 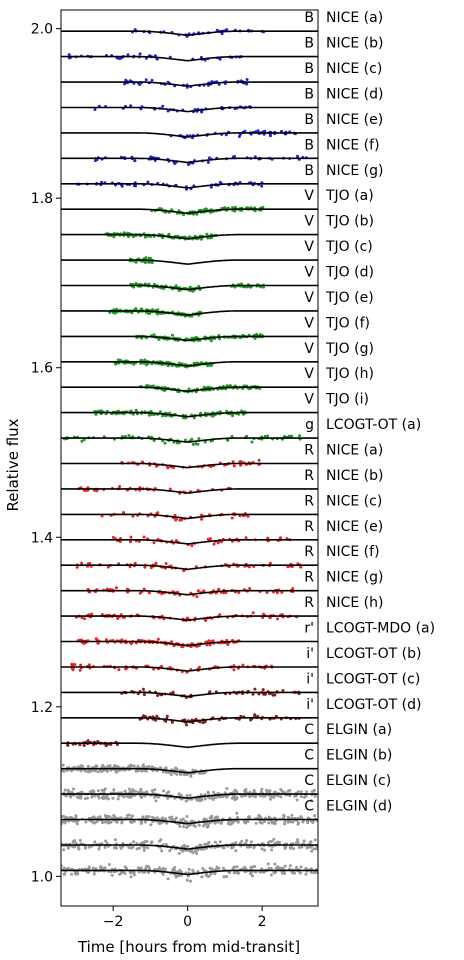 I want to click on y-tick-label: 1.6, so click(x=42, y=369).